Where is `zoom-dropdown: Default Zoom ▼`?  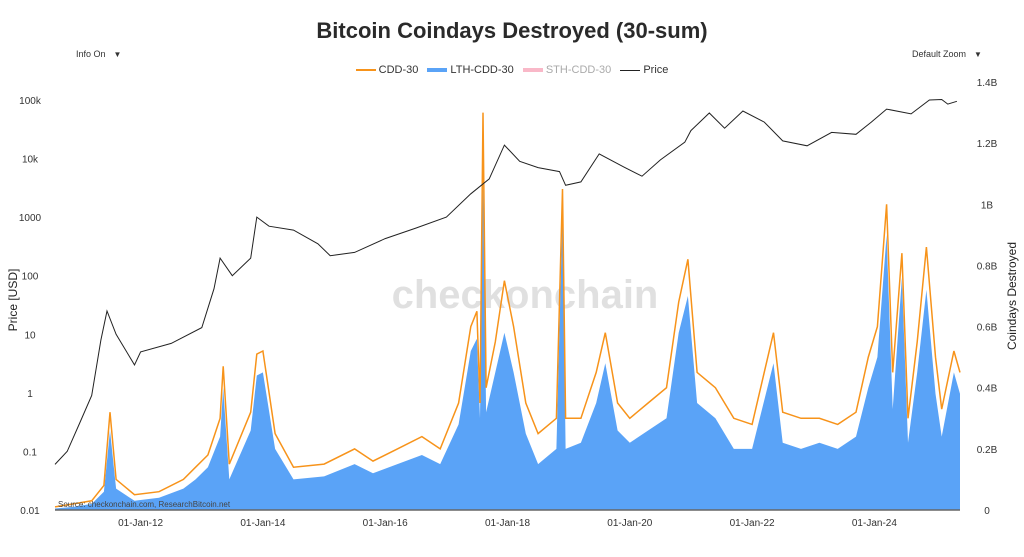 zoom-dropdown: Default Zoom ▼ is located at coordinates (947, 54).